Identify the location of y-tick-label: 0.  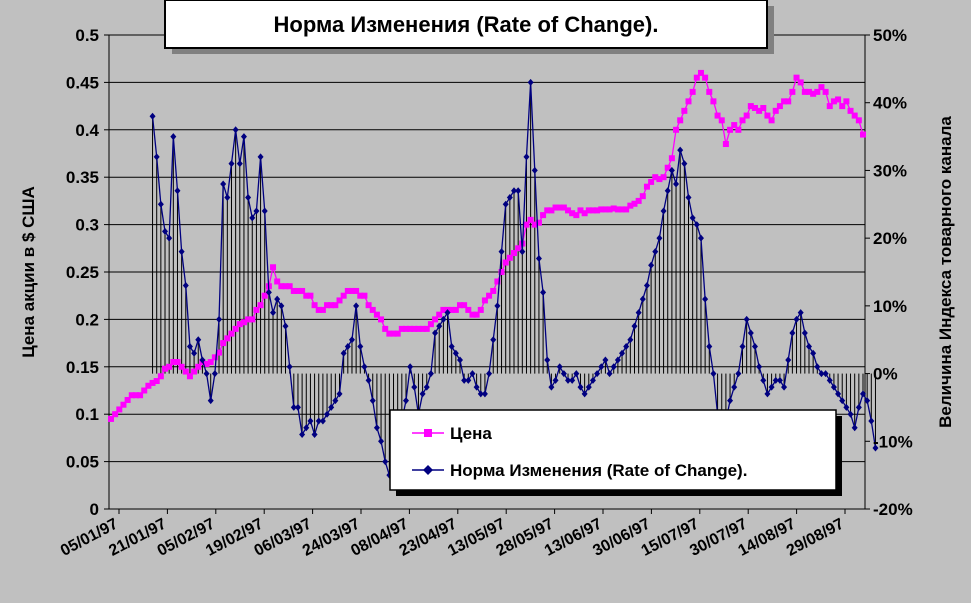
(94, 509).